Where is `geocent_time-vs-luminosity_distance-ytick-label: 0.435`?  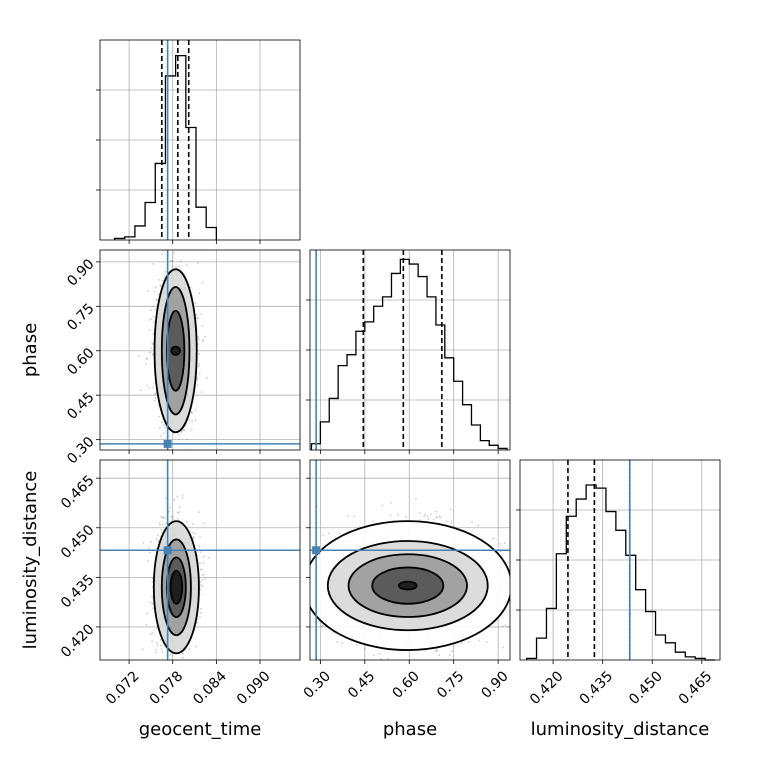 geocent_time-vs-luminosity_distance-ytick-label: 0.435 is located at coordinates (78, 592).